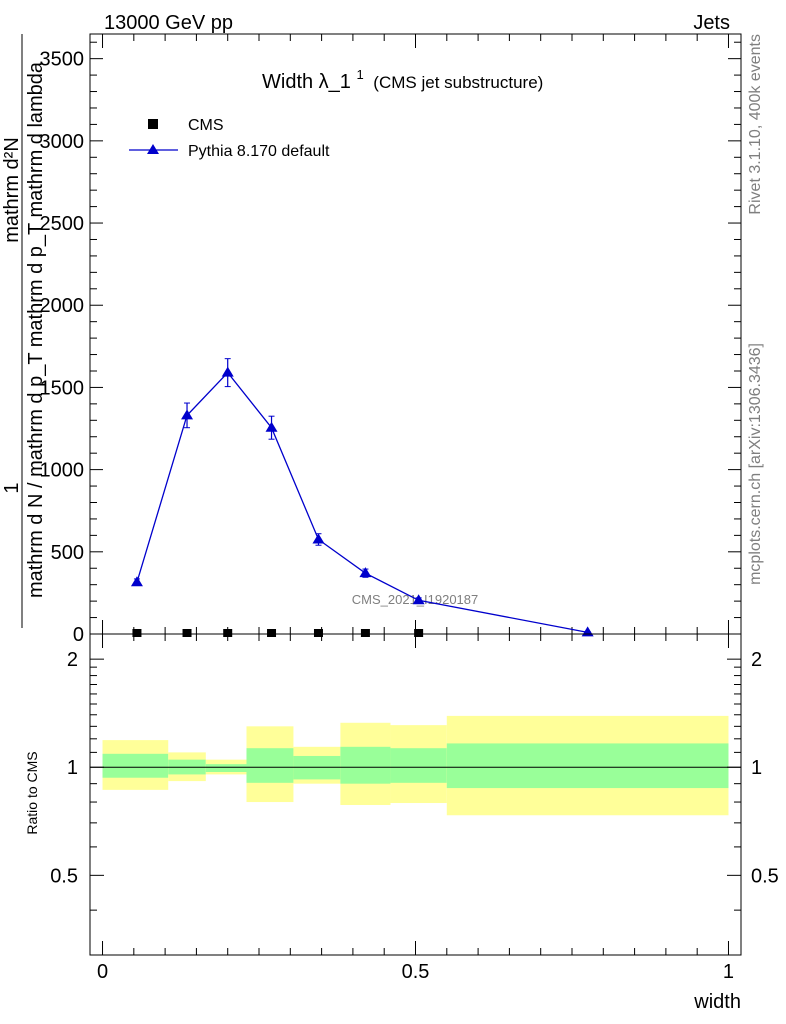 The image size is (786, 1024). What do you see at coordinates (102, 972) in the screenshot?
I see `x-tick-label: 0` at bounding box center [102, 972].